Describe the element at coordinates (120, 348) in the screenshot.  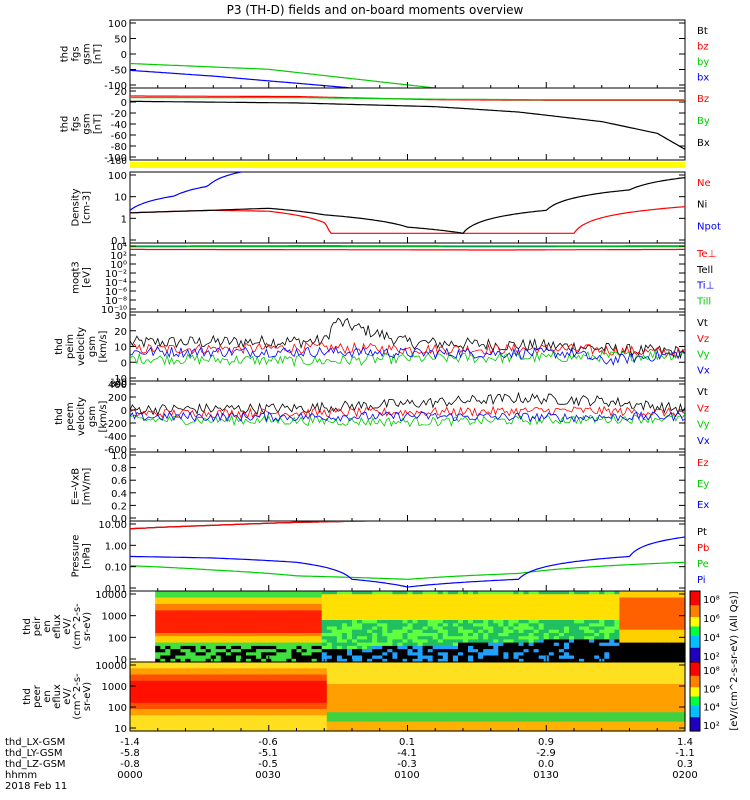
I see `y-tick-label: 10` at that location.